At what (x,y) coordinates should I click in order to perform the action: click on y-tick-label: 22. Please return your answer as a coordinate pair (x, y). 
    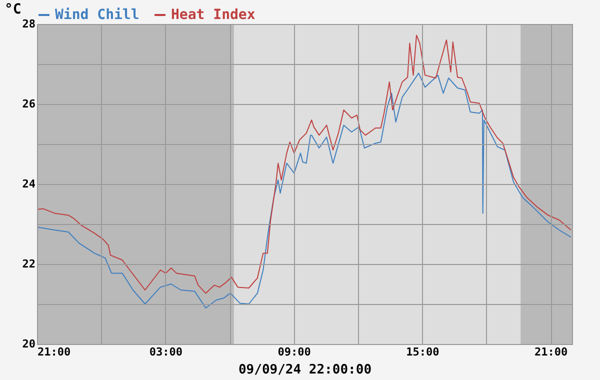
    Looking at the image, I should click on (29, 264).